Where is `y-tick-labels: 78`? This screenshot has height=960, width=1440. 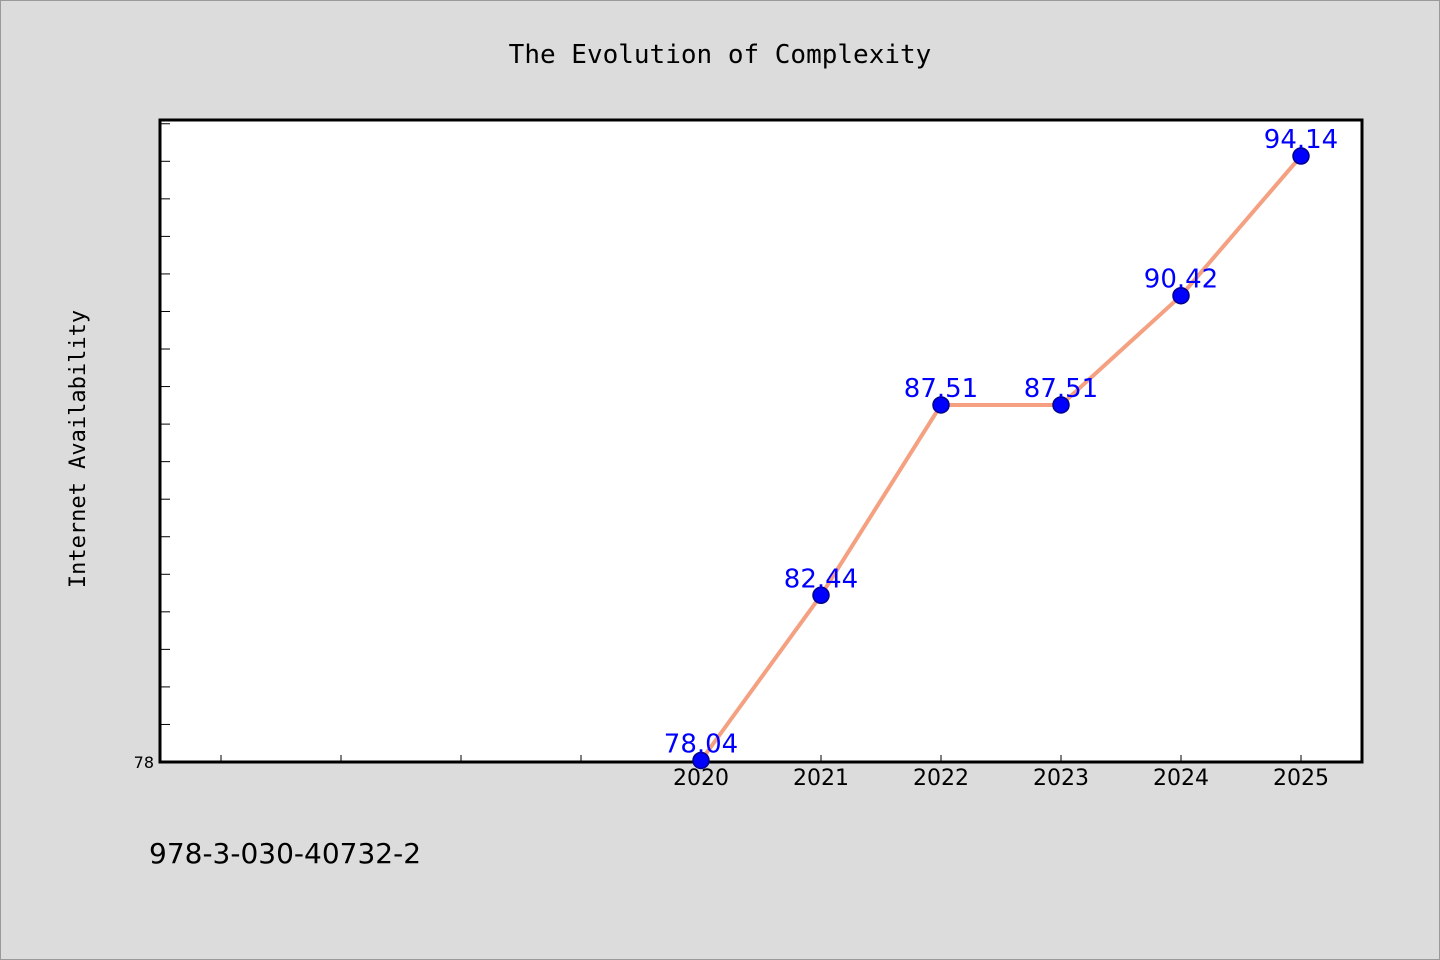
y-tick-labels: 78 is located at coordinates (144, 762).